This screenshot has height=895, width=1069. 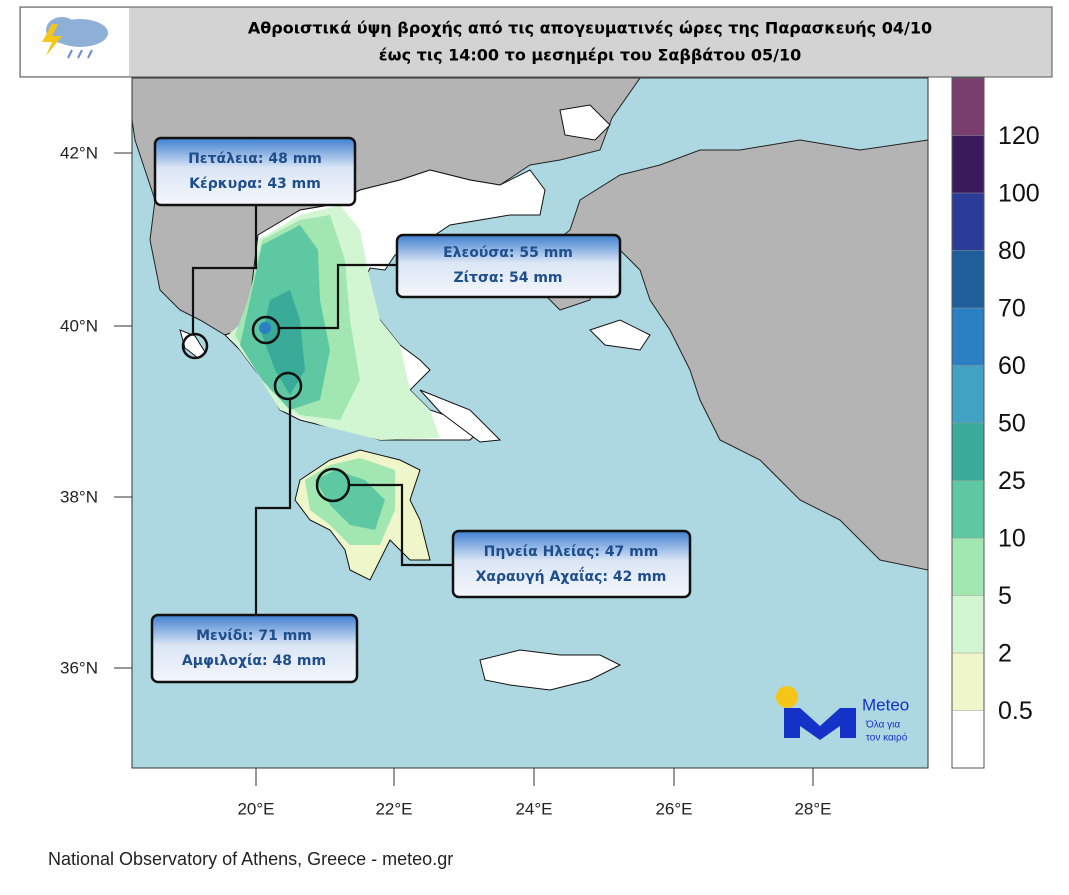 I want to click on lat-axis: 42°N 40°N 38°N 36°N, so click(x=96, y=410).